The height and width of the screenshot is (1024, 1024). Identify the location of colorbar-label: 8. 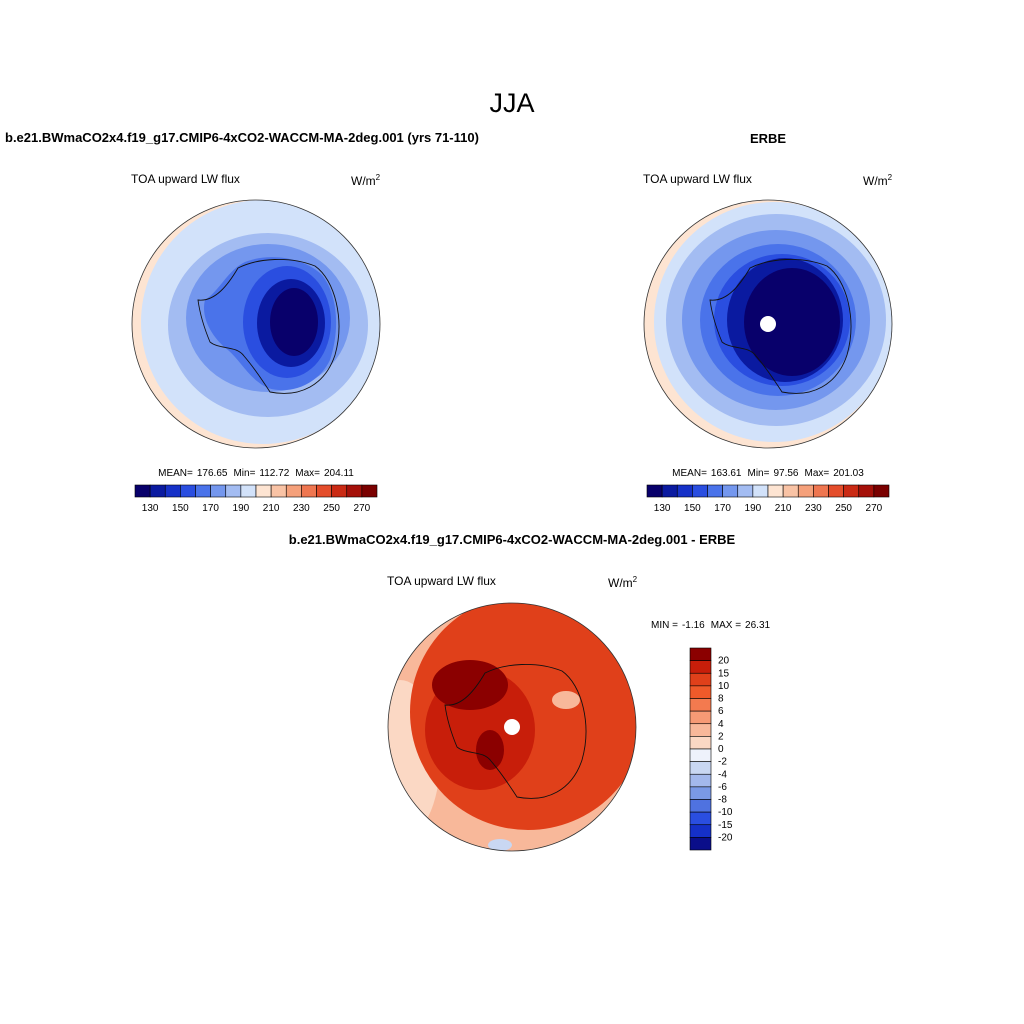
(721, 699).